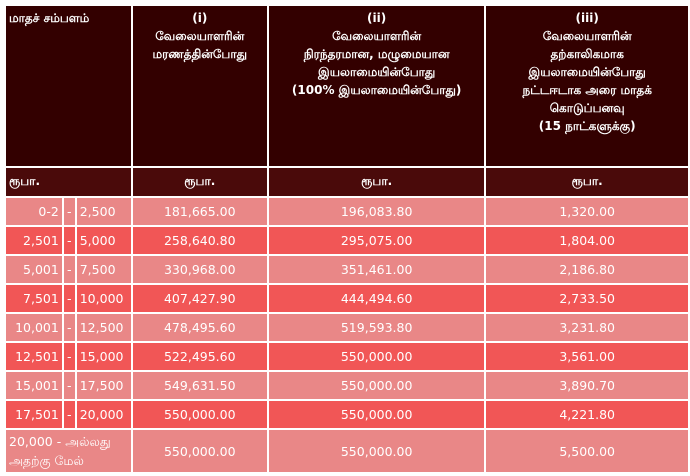 The image size is (690, 476). I want to click on unit-row: ரூபா. ரூபா. ரூபா. ரூபா., so click(347, 182).